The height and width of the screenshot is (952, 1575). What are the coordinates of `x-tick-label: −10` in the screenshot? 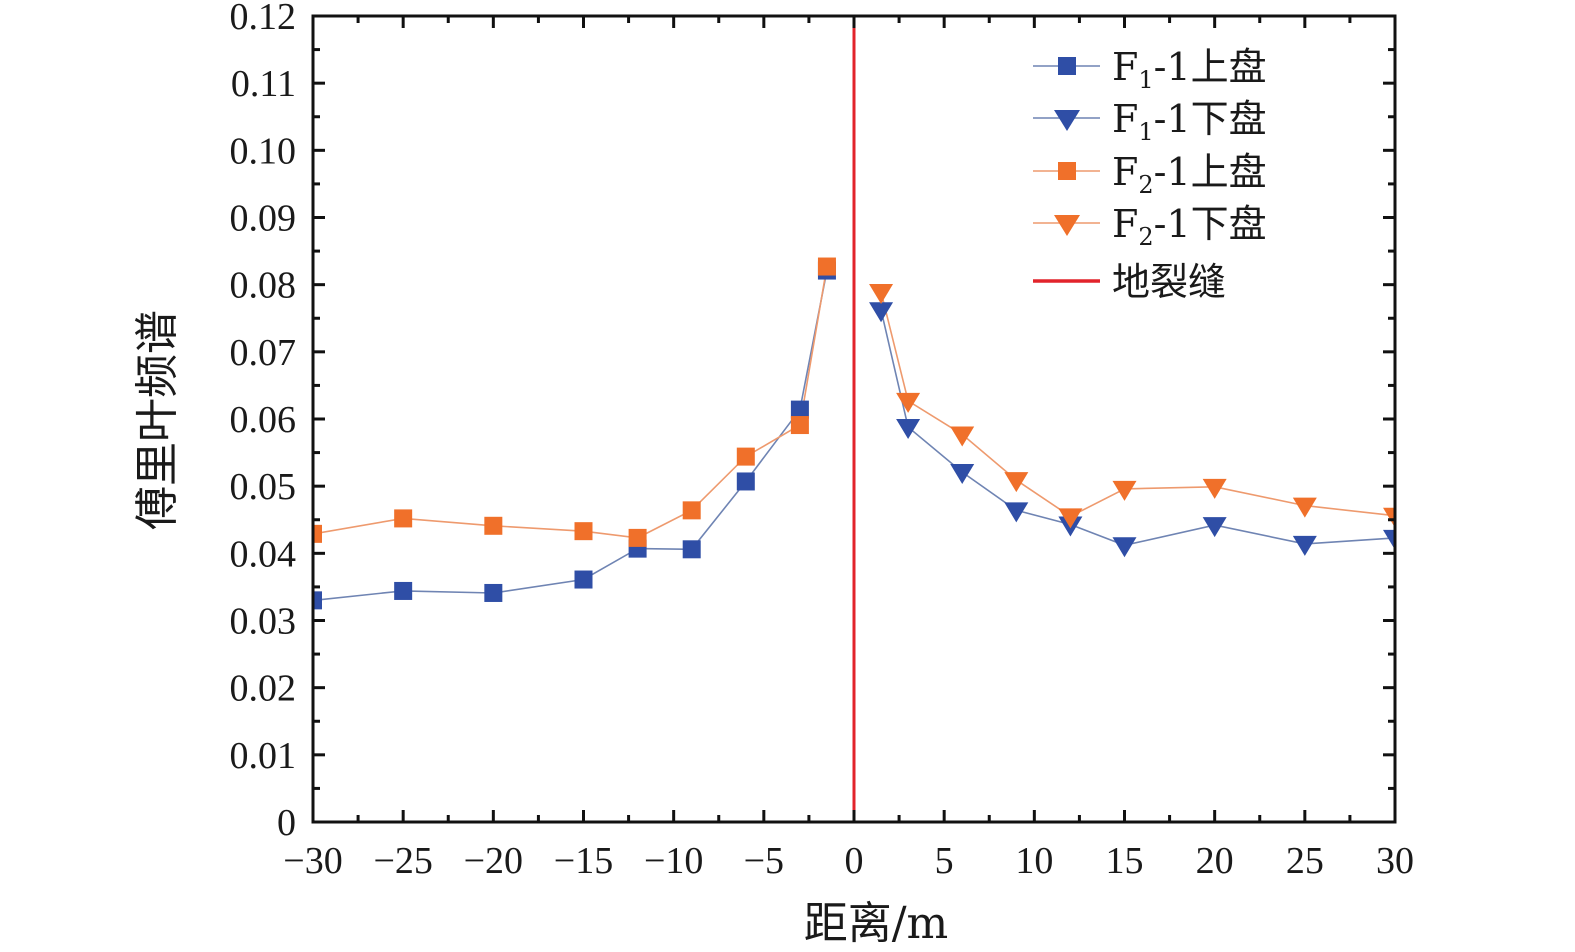 It's located at (673, 861).